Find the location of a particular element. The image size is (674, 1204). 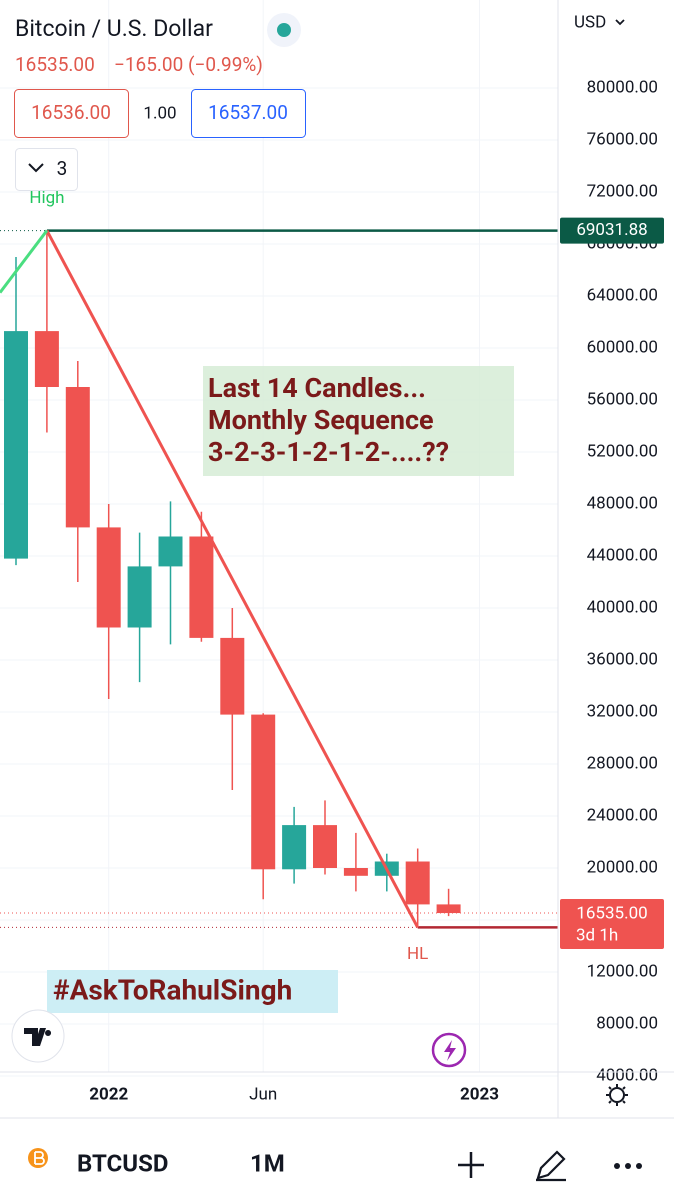

prior-trend is located at coordinates (24, 261).